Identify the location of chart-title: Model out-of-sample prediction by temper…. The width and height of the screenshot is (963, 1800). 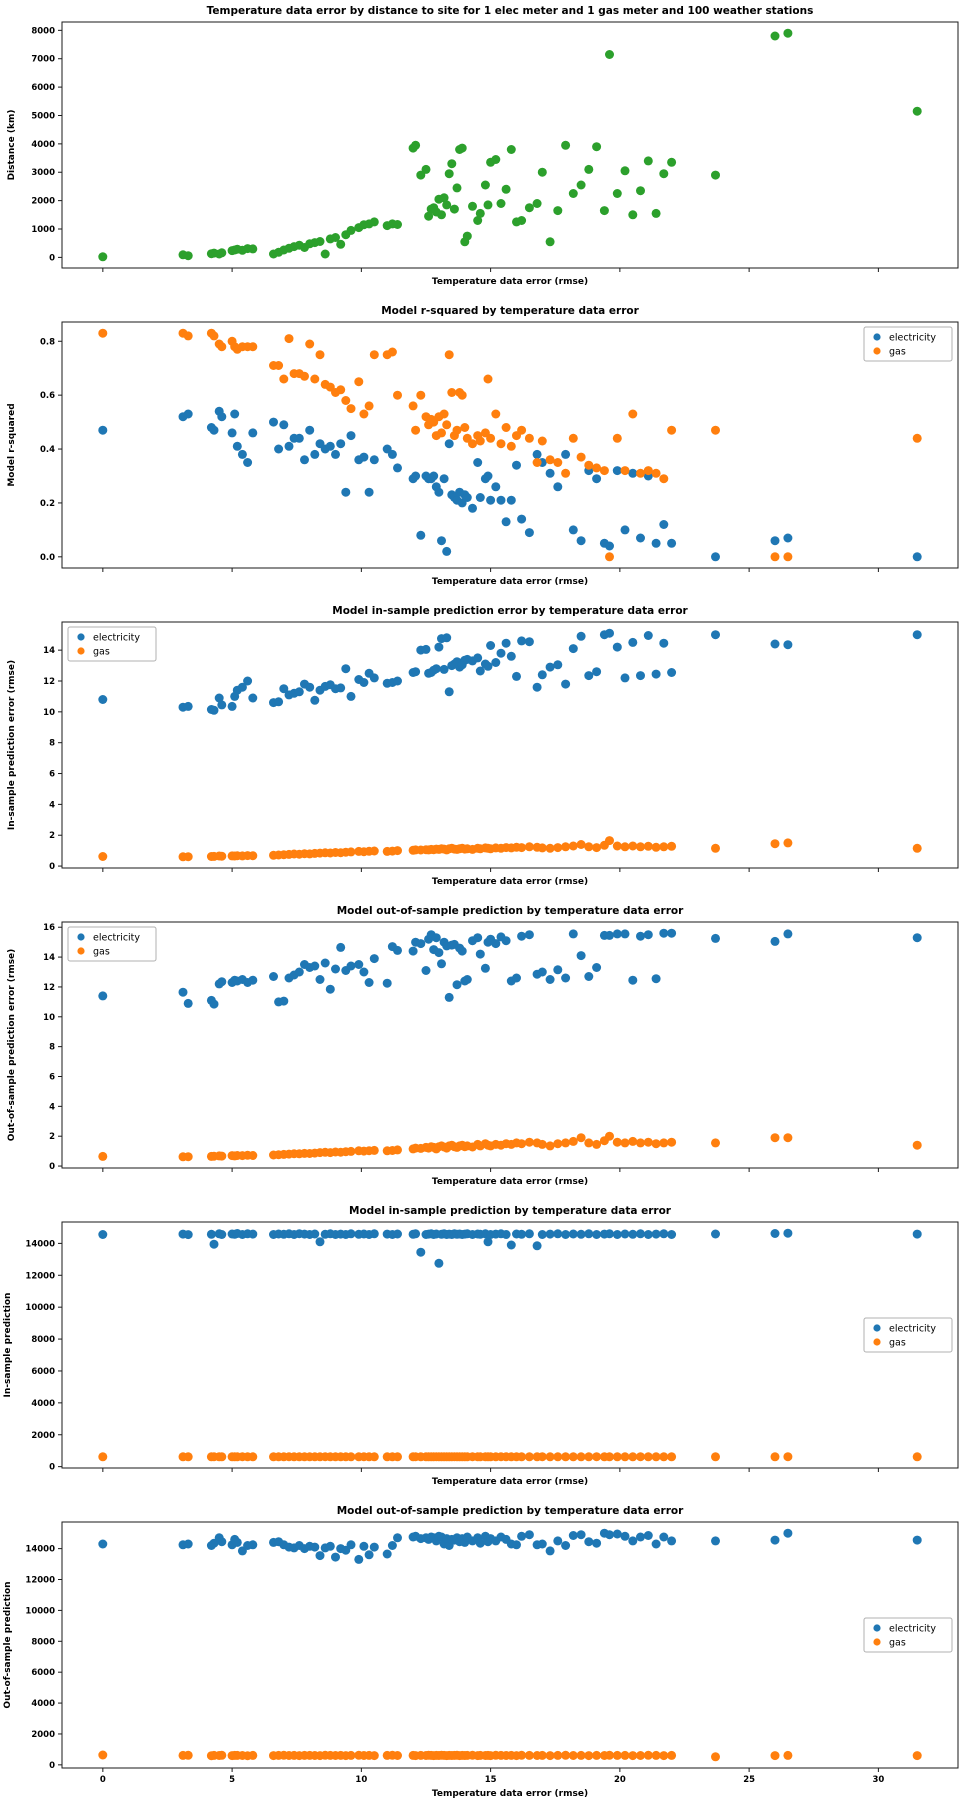
(510, 1511).